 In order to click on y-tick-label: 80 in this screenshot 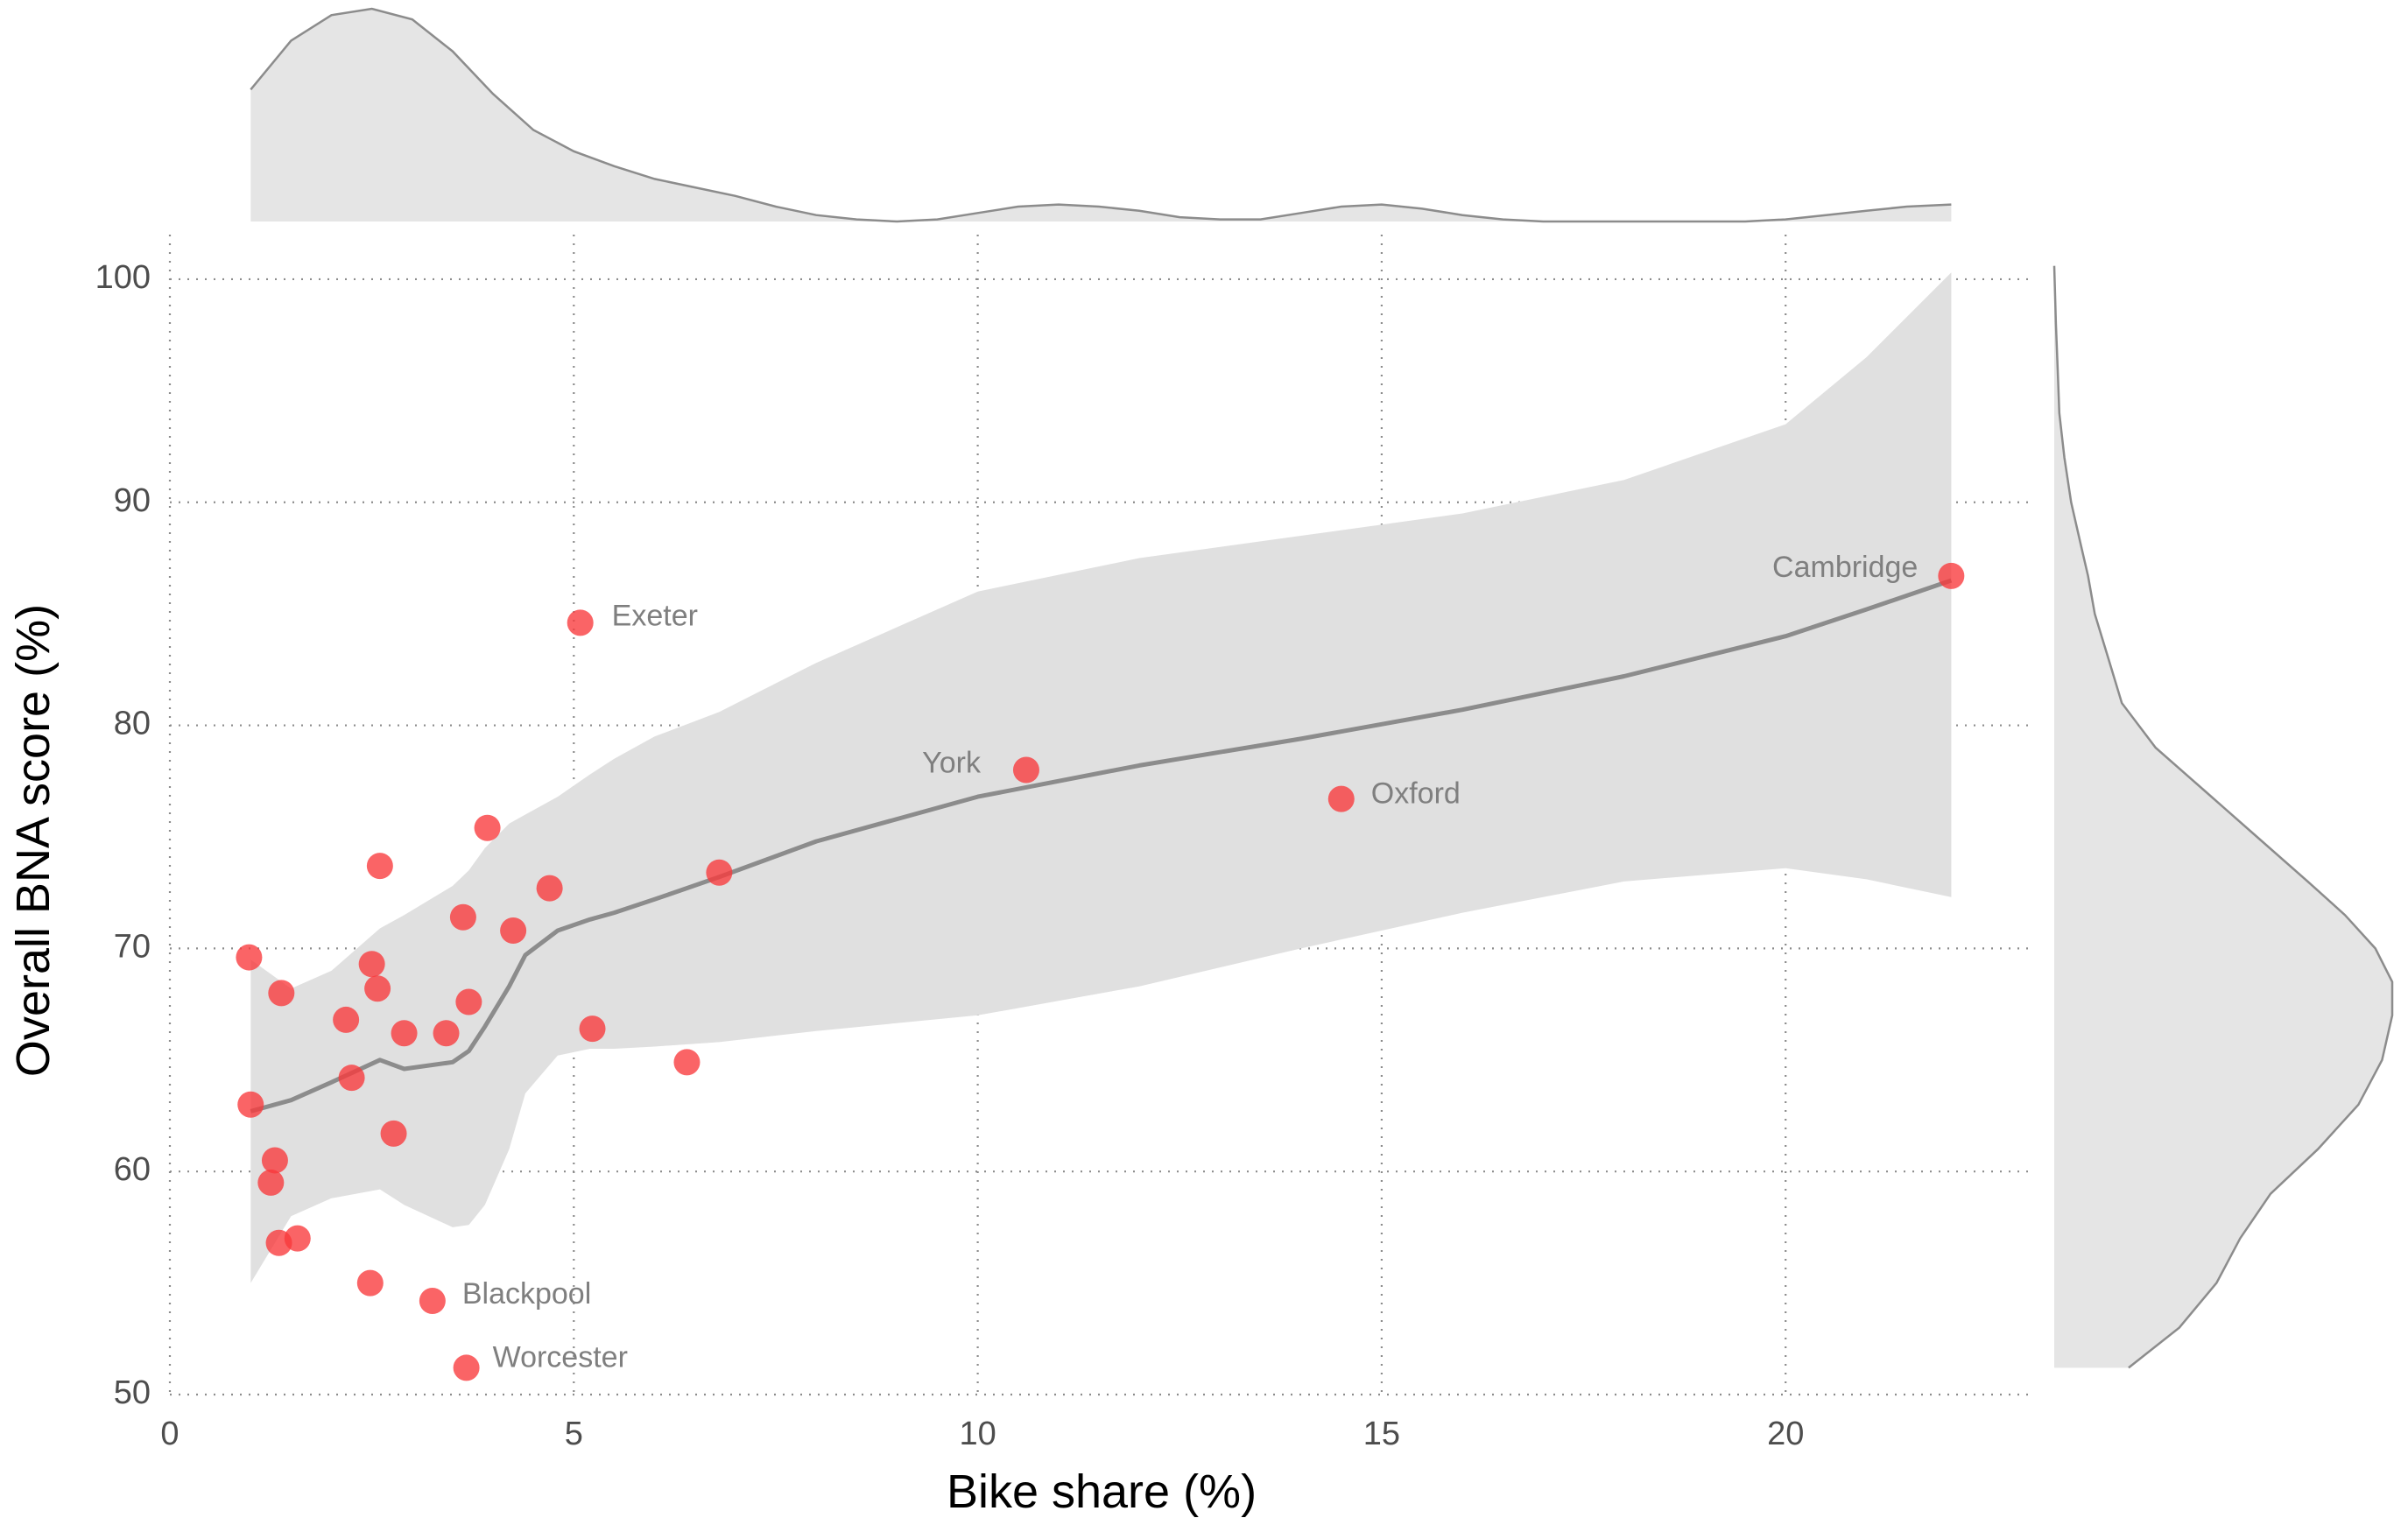, I will do `click(132, 724)`.